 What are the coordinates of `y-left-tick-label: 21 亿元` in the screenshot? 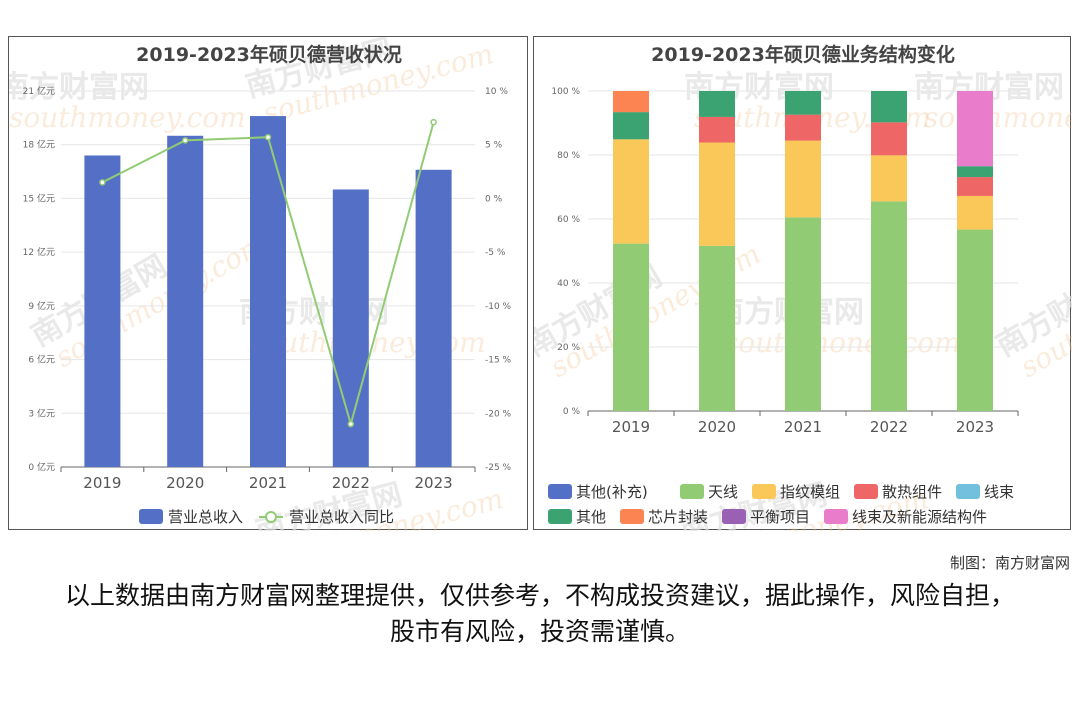 It's located at (39, 91).